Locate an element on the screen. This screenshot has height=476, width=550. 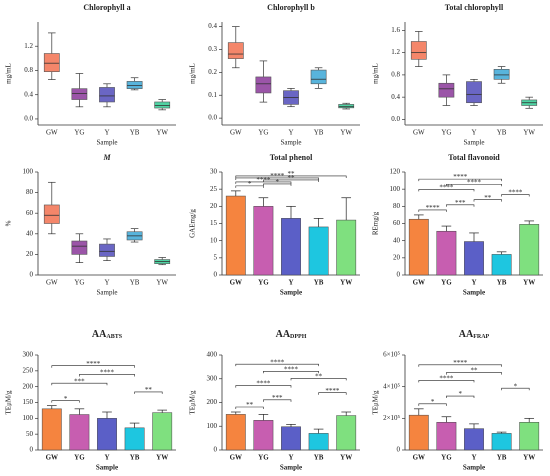
y-tick-label: 6×10⁵ is located at coordinates (391, 355).